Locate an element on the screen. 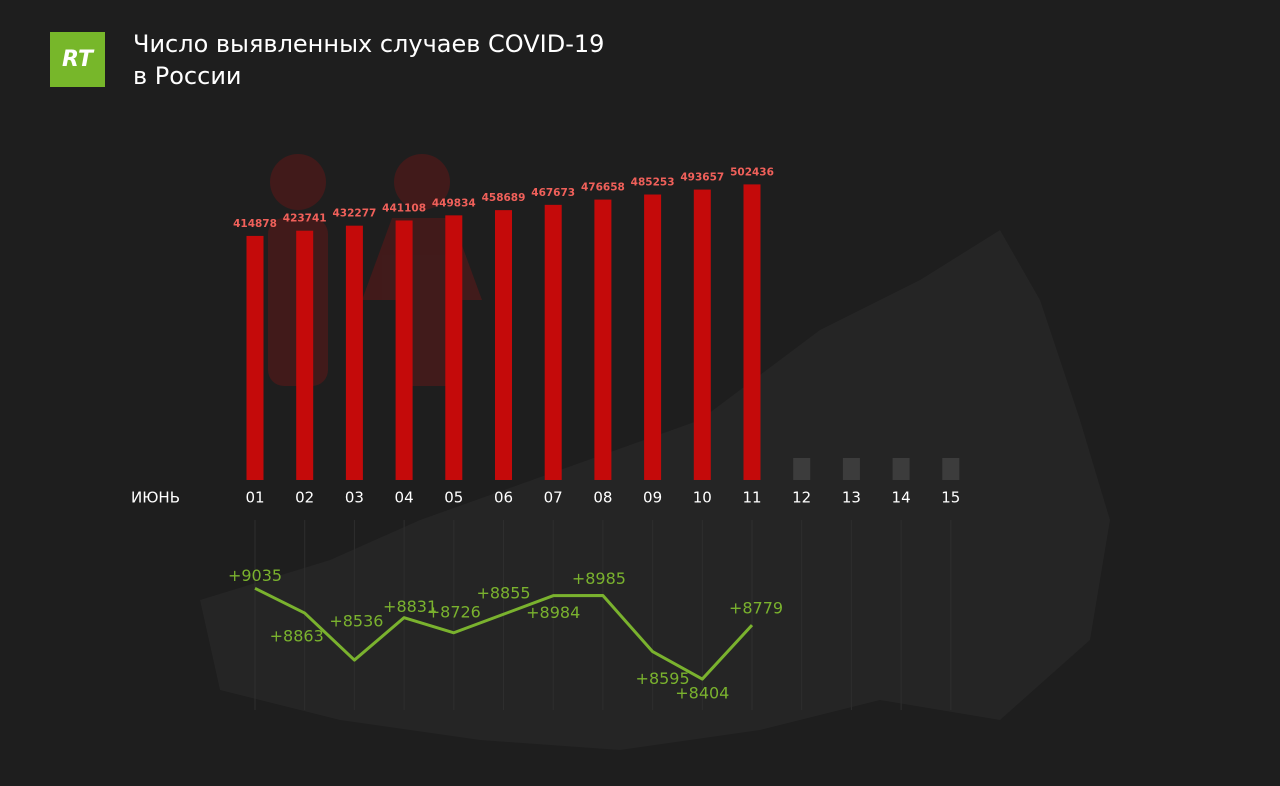 The width and height of the screenshot is (1280, 786). line-label: +8779 is located at coordinates (756, 608).